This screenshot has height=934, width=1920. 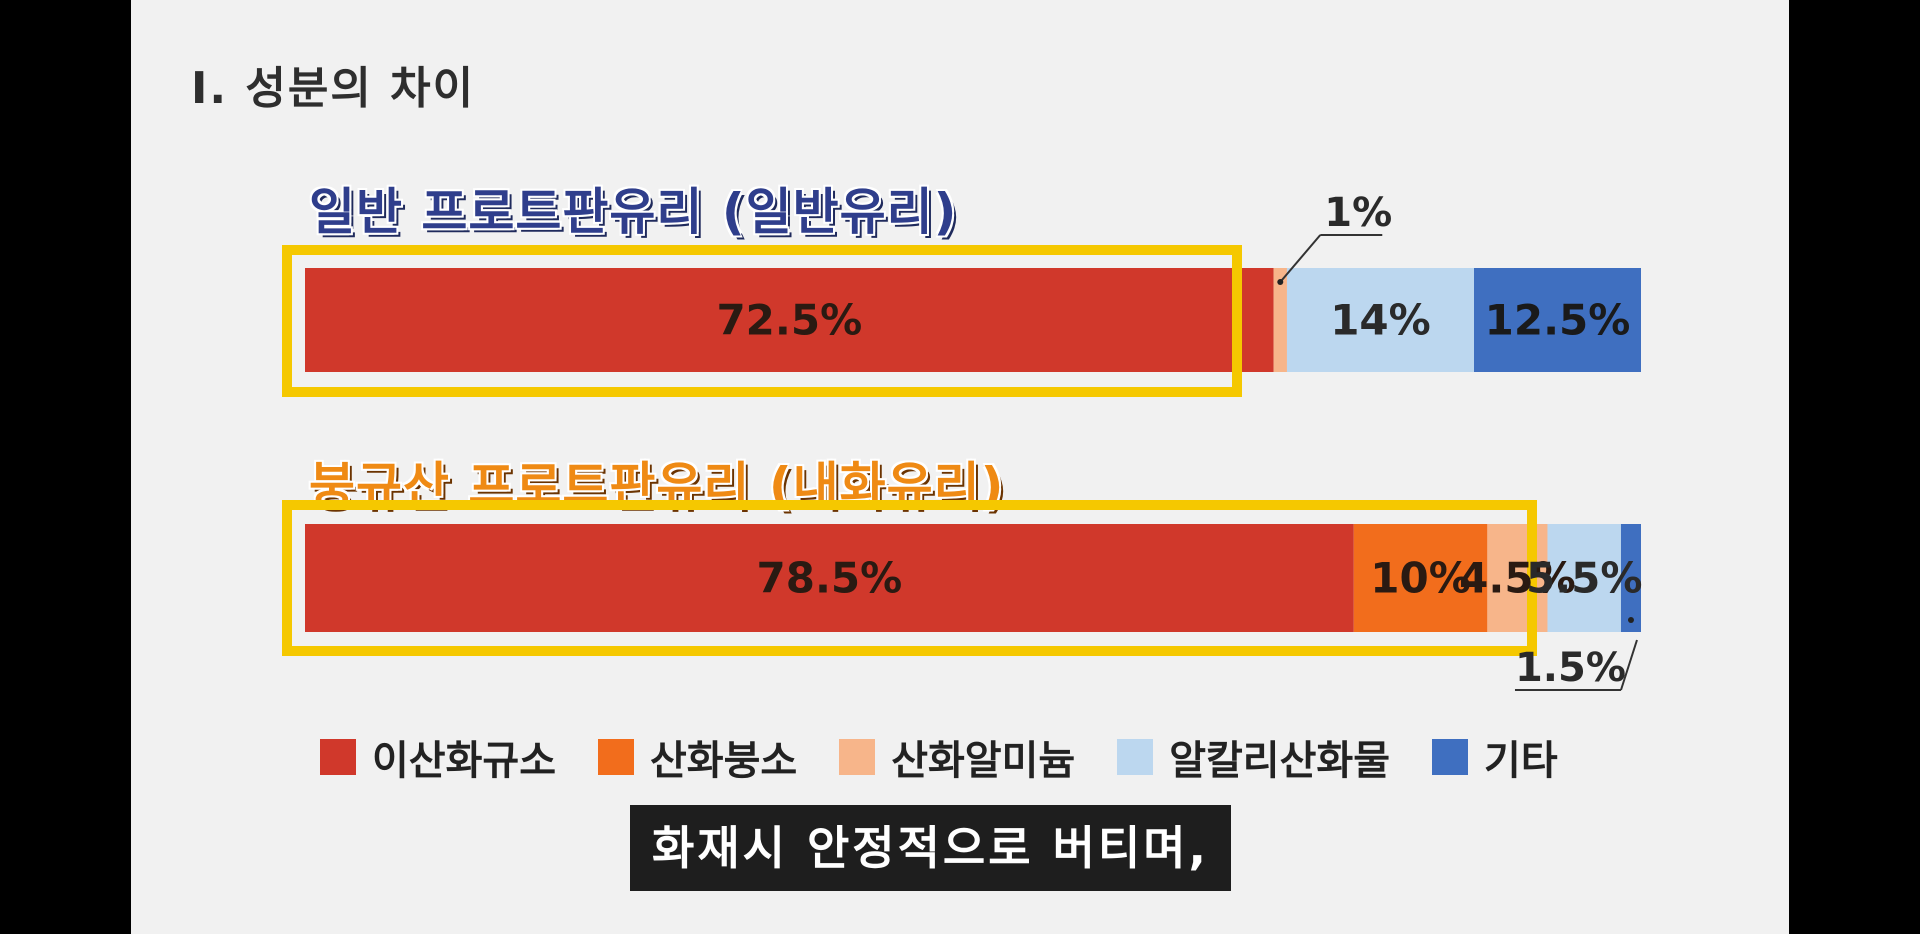 I want to click on legend-item-silica: 이산화규소, so click(x=438, y=757).